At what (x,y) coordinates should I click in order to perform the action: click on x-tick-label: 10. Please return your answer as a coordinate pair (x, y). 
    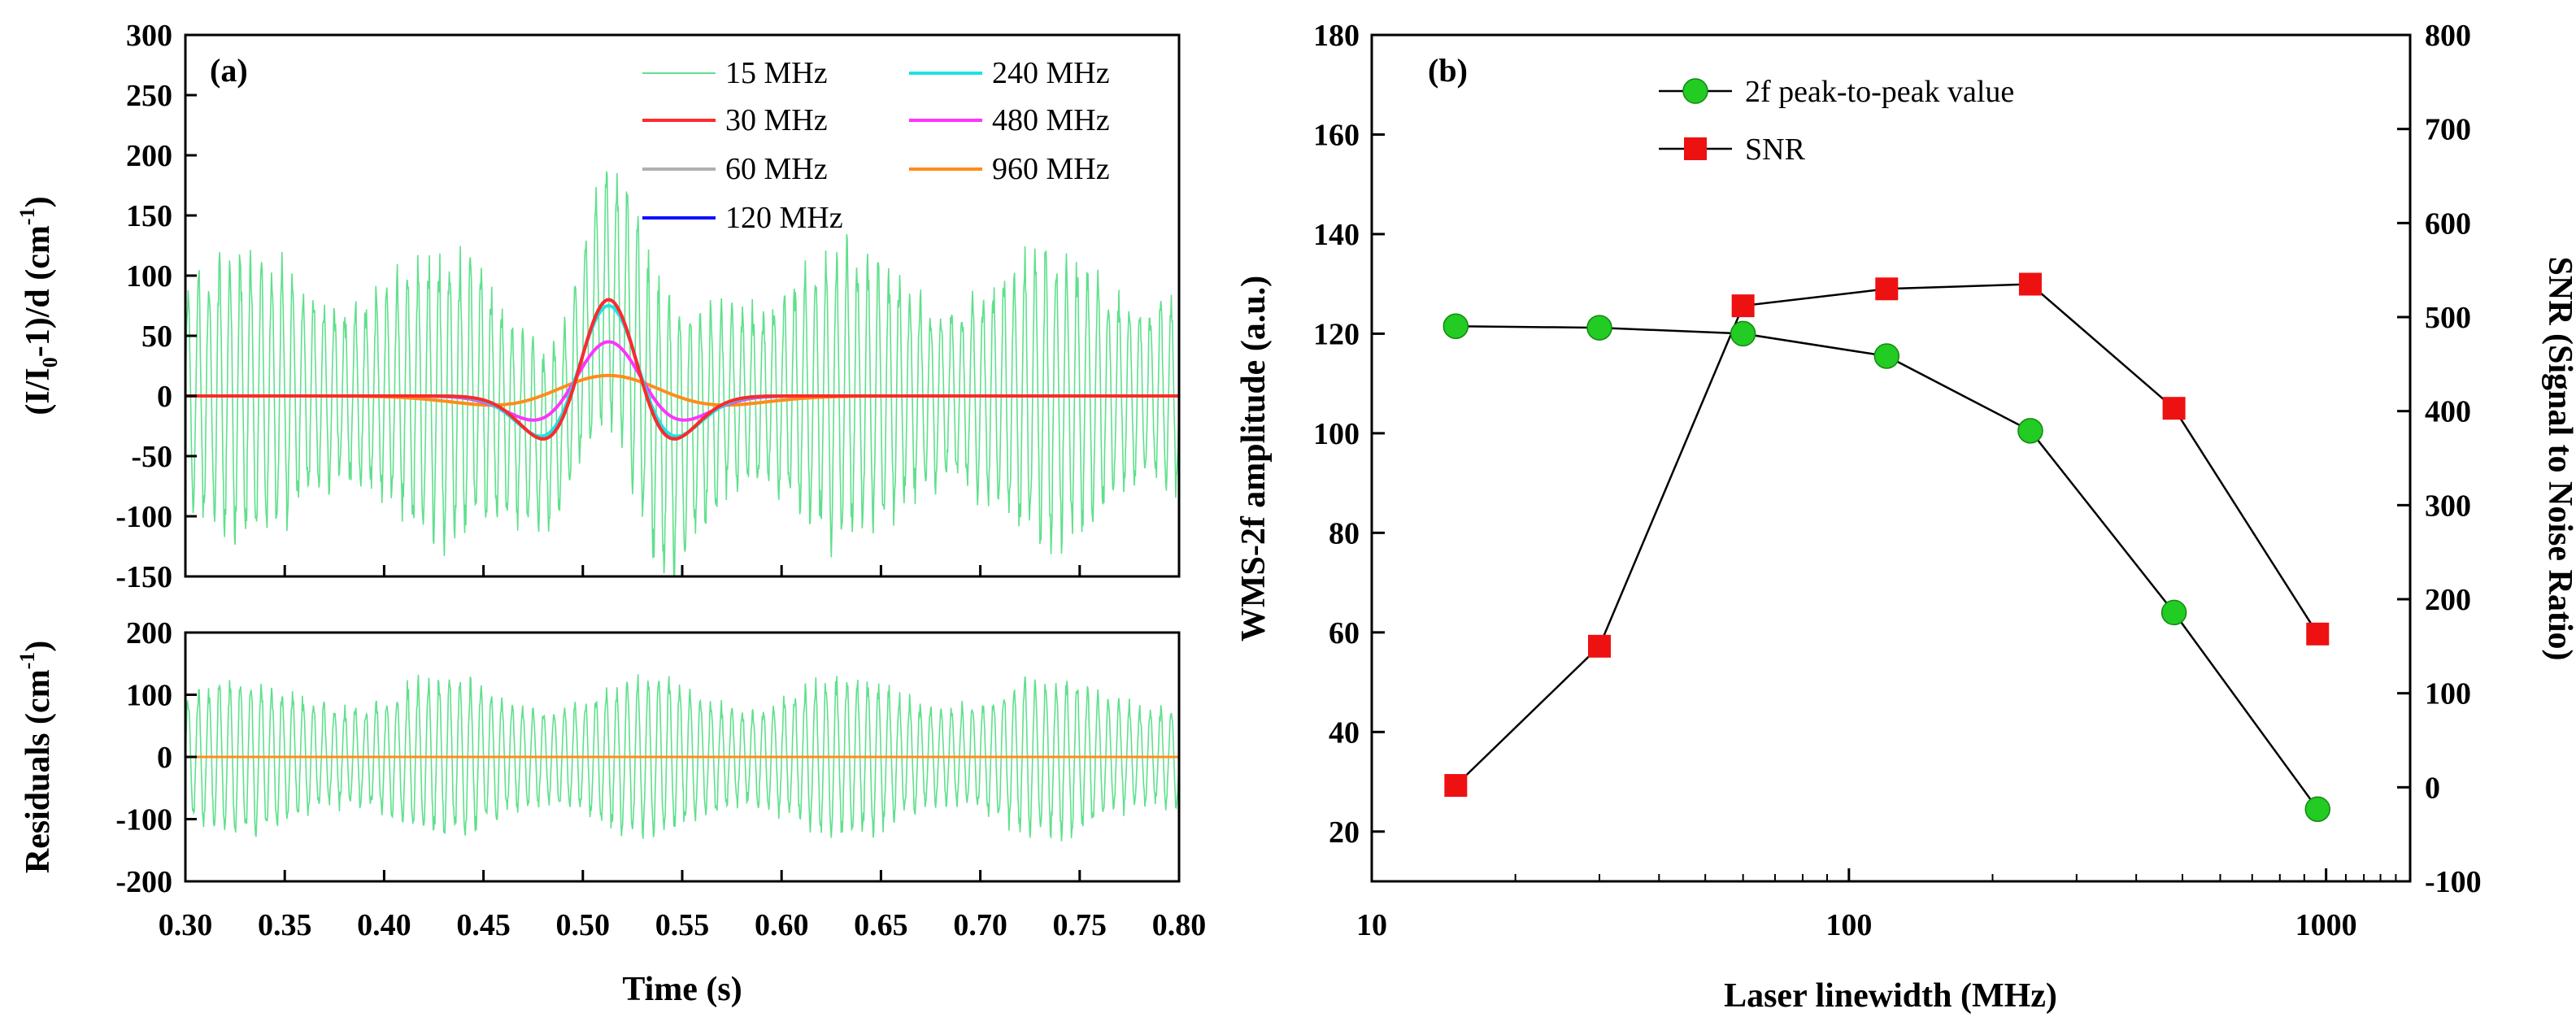
    Looking at the image, I should click on (1372, 925).